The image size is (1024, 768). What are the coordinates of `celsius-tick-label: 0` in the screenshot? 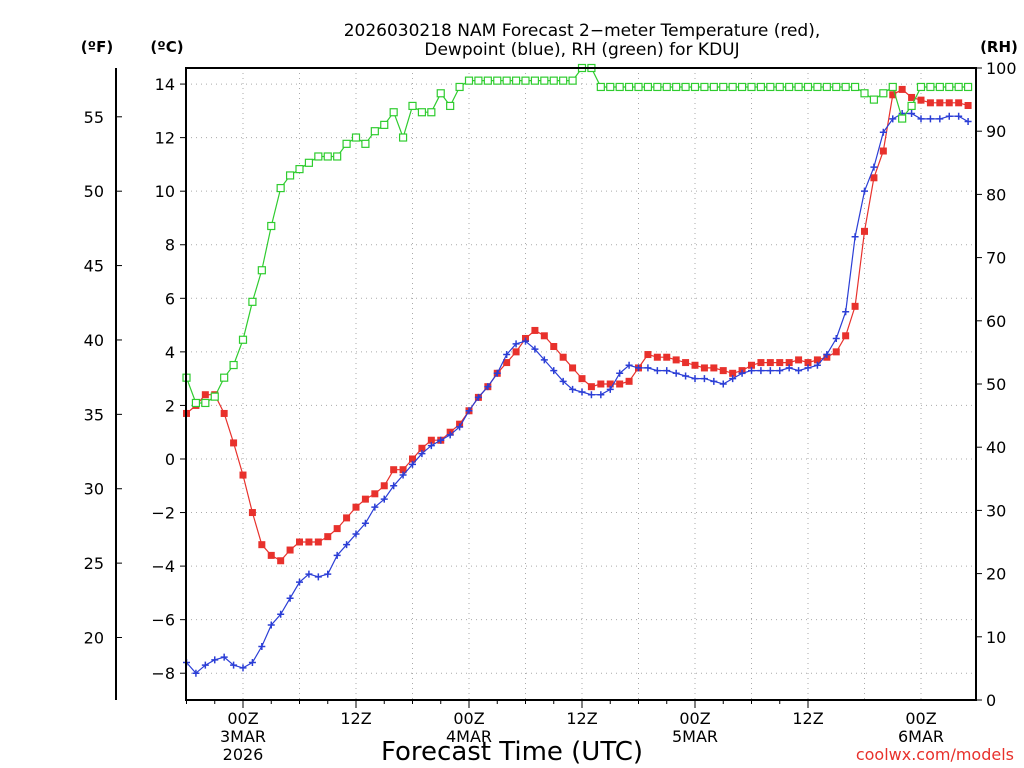 It's located at (170, 459).